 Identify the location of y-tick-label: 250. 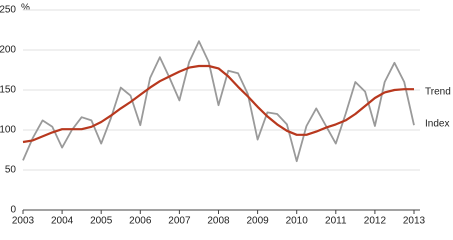
(8, 10).